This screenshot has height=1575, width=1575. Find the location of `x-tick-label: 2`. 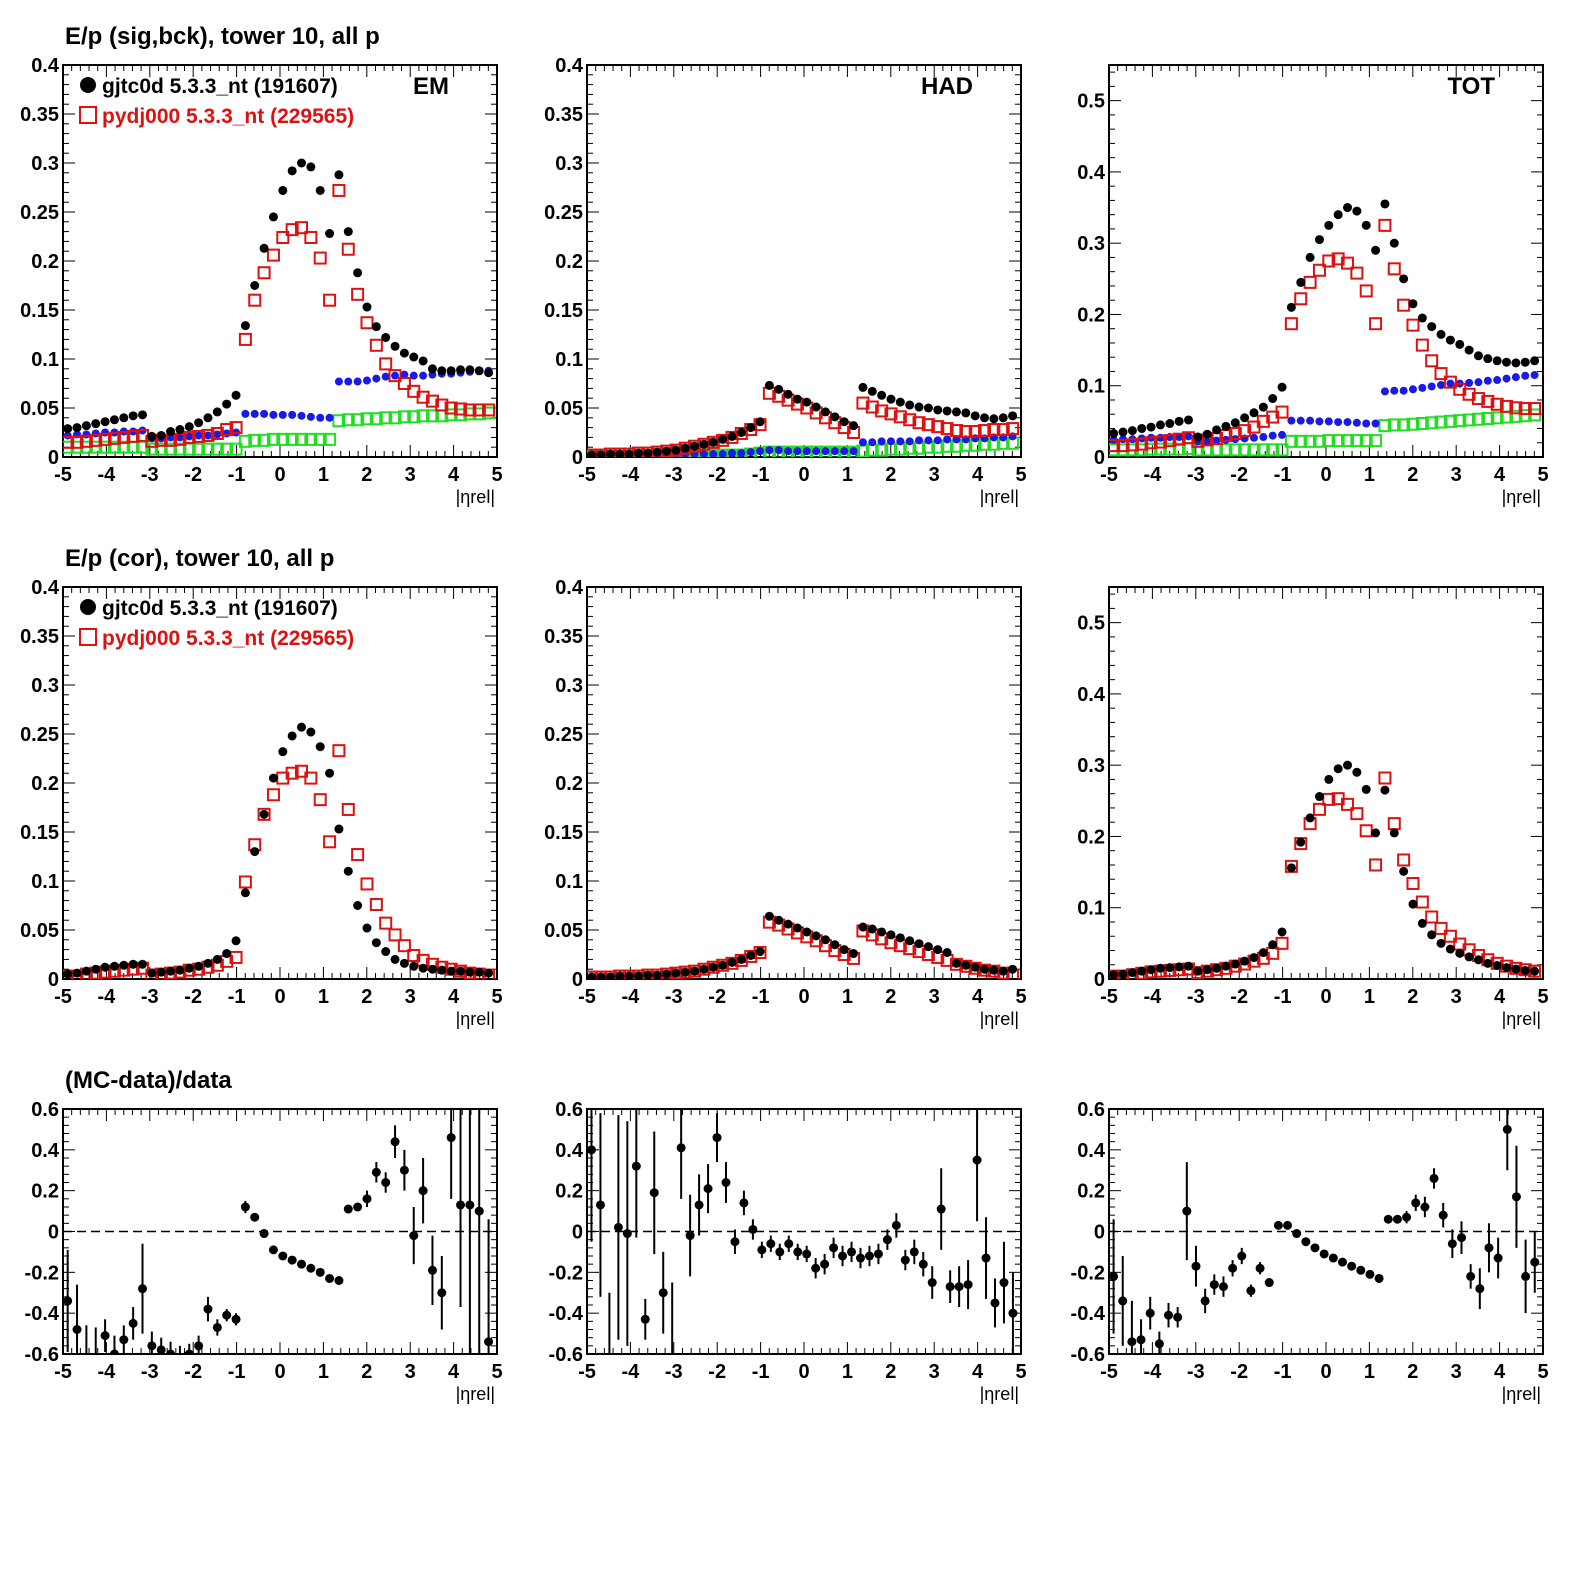

x-tick-label: 2 is located at coordinates (366, 997).